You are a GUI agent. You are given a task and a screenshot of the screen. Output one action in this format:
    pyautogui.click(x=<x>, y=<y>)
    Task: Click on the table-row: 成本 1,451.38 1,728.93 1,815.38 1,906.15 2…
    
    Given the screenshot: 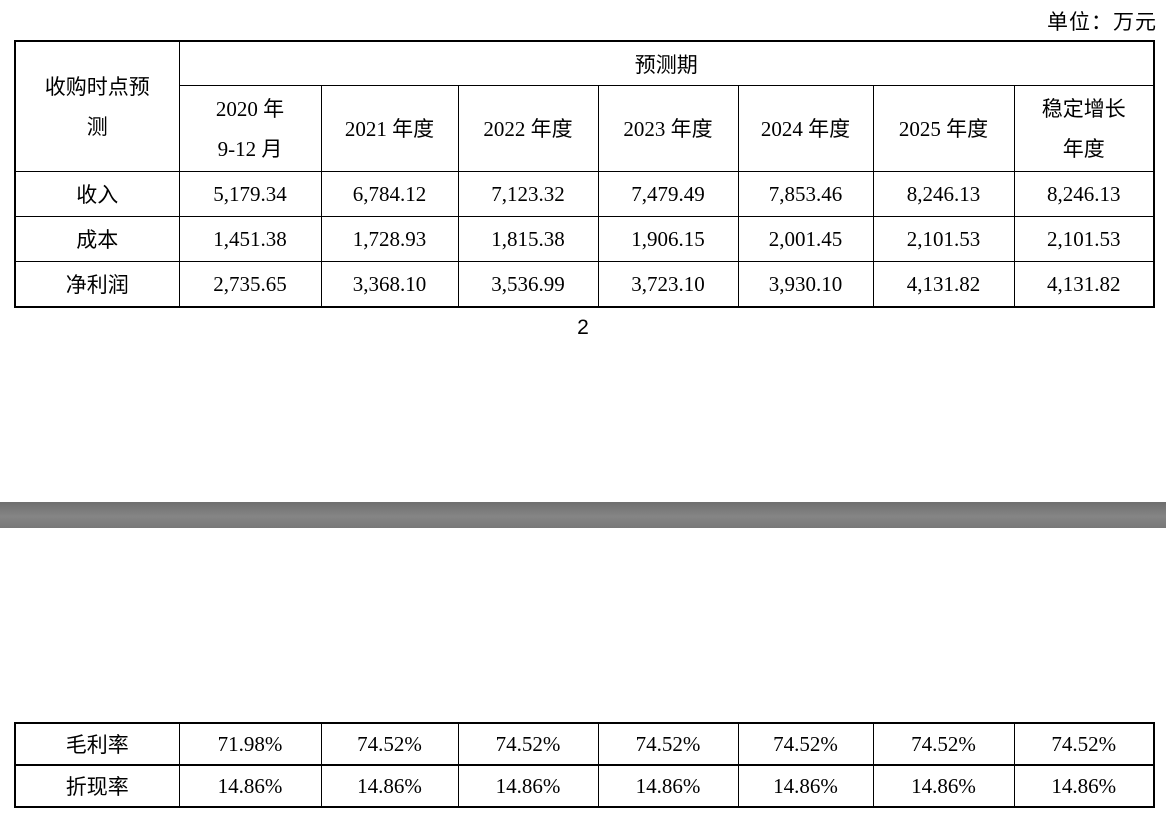 What is the action you would take?
    pyautogui.click(x=584, y=239)
    